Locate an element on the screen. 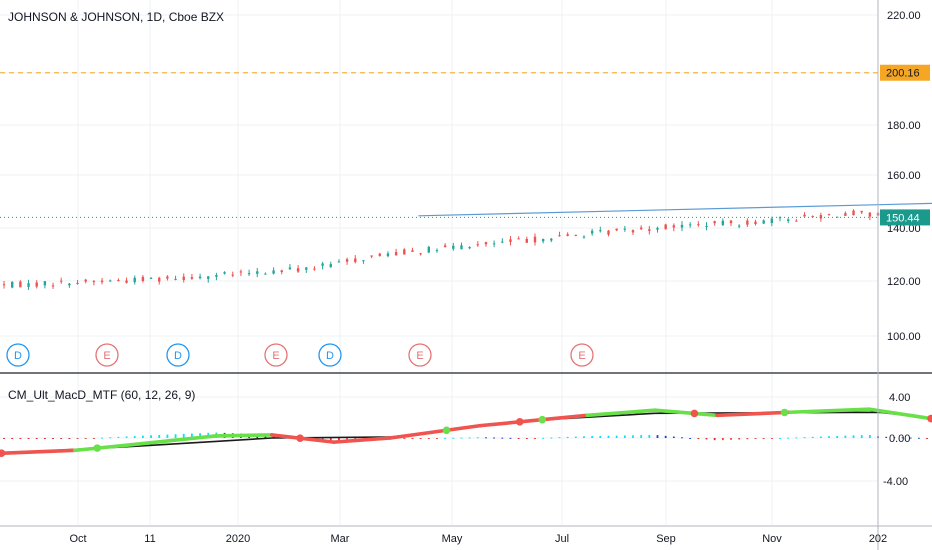 This screenshot has height=550, width=932. last-price-tag is located at coordinates (905, 217).